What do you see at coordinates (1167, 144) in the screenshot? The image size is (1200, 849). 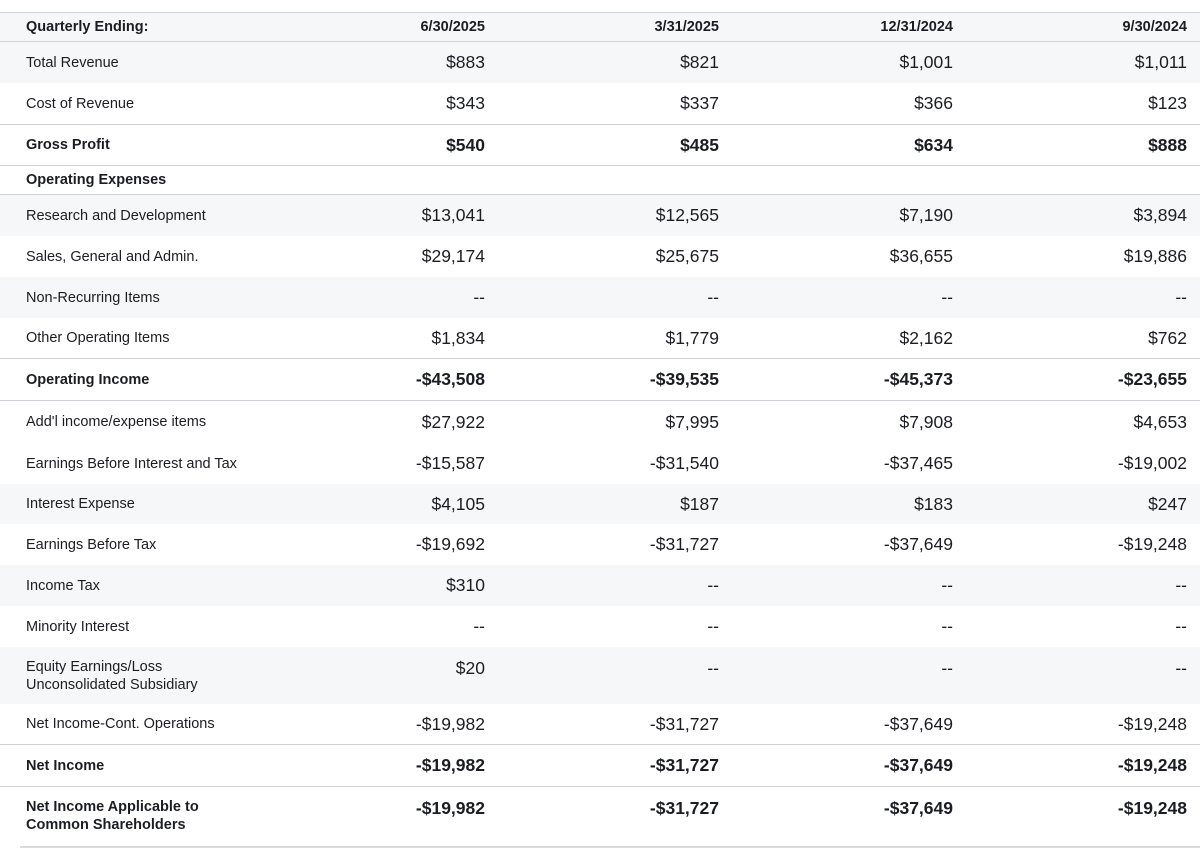 I see `row-value: $888` at bounding box center [1167, 144].